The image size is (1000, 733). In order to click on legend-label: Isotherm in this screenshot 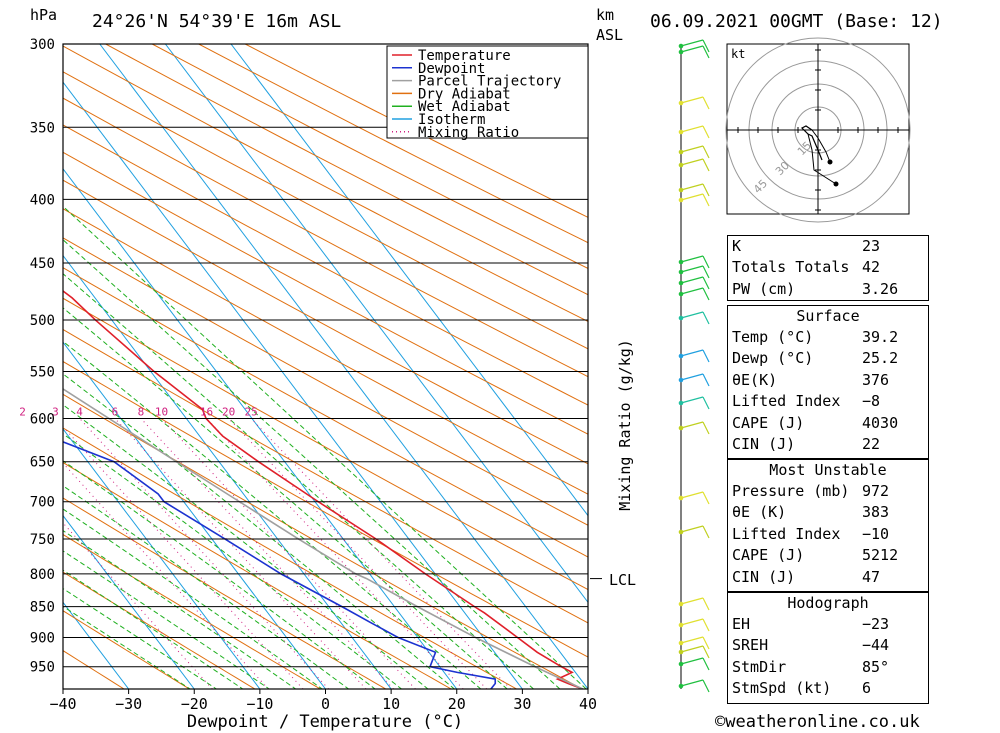, I will do `click(451, 120)`.